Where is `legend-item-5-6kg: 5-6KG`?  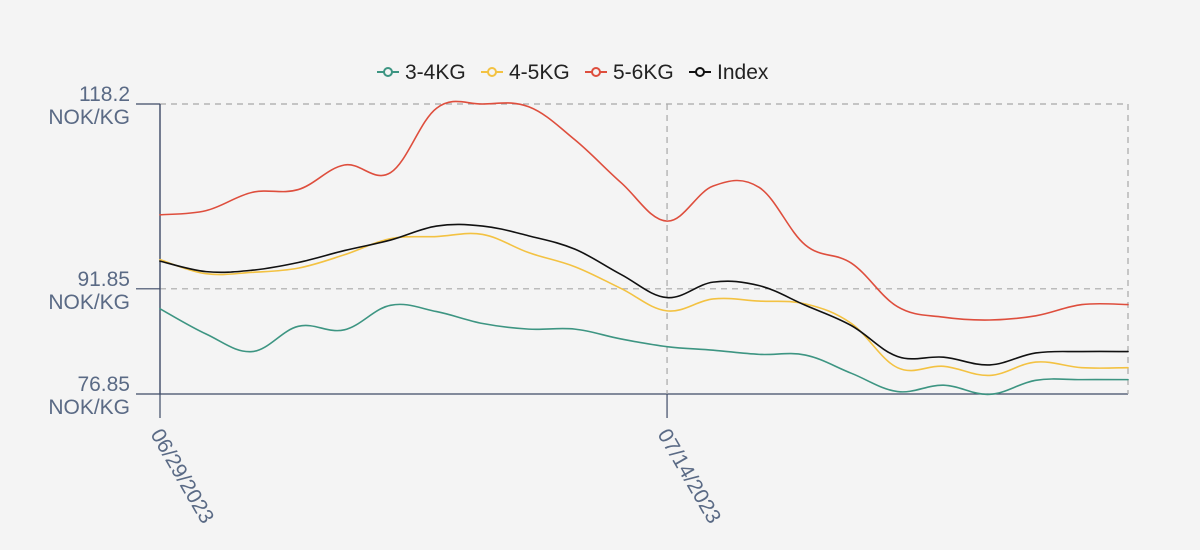 legend-item-5-6kg: 5-6KG is located at coordinates (629, 72).